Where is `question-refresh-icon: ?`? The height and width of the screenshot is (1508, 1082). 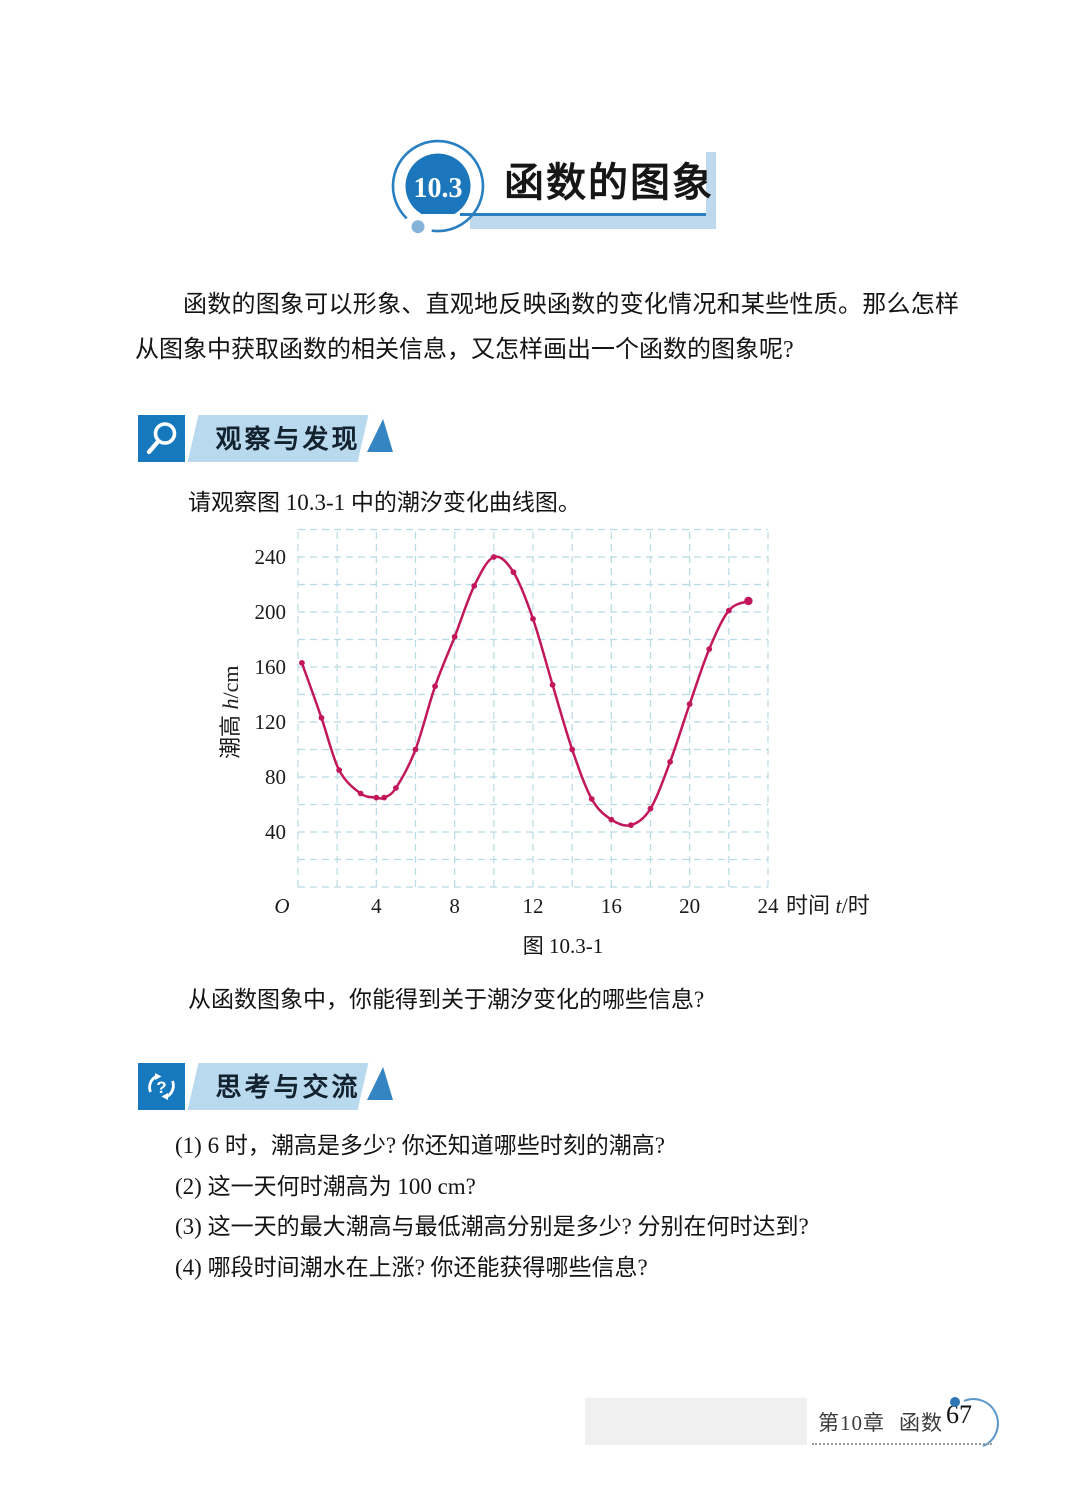 question-refresh-icon: ? is located at coordinates (161, 1086).